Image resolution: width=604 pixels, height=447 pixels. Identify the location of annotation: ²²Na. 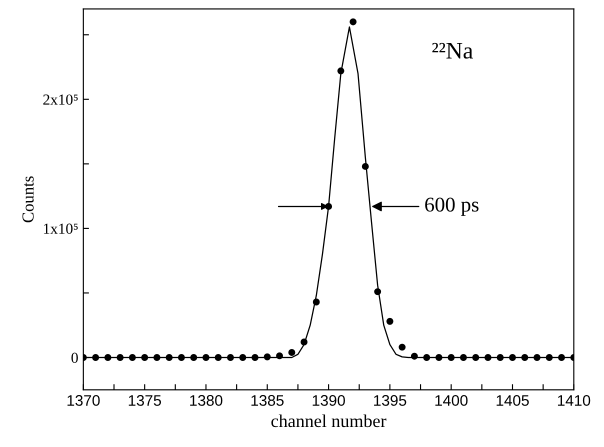
(452, 50).